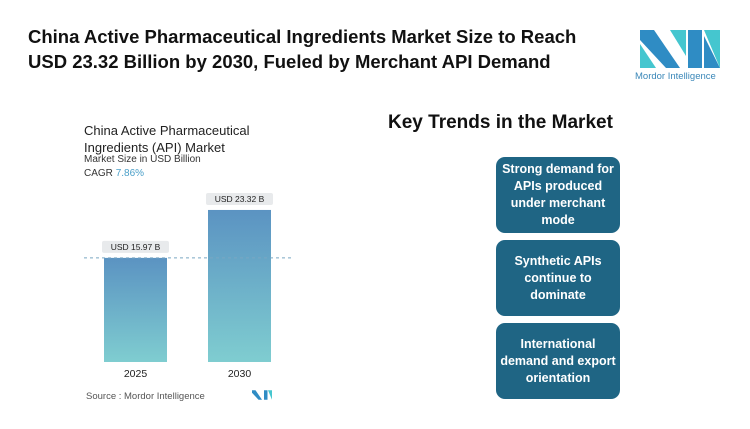 The image size is (750, 429). Describe the element at coordinates (680, 49) in the screenshot. I see `mordor-logo-icon` at that location.